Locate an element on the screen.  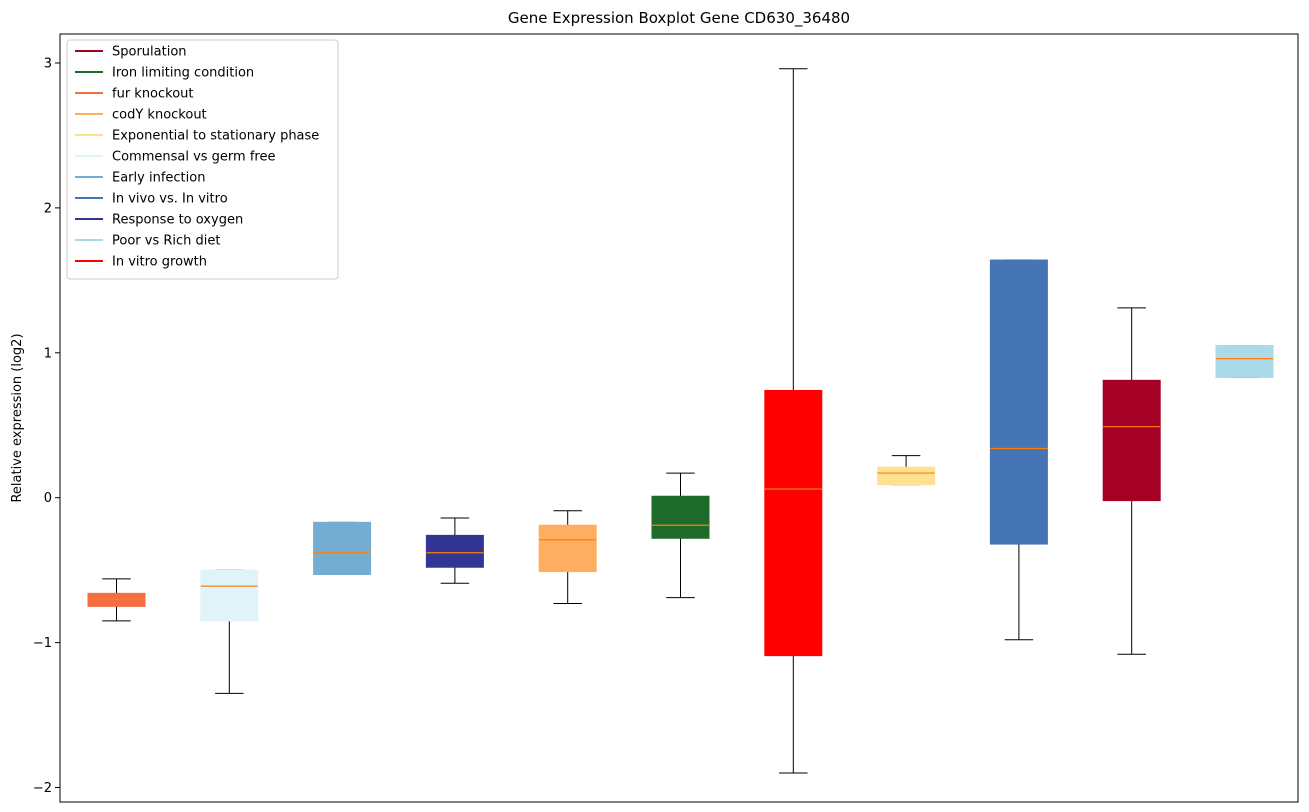
legend-entry: In vitro growth is located at coordinates (141, 262).